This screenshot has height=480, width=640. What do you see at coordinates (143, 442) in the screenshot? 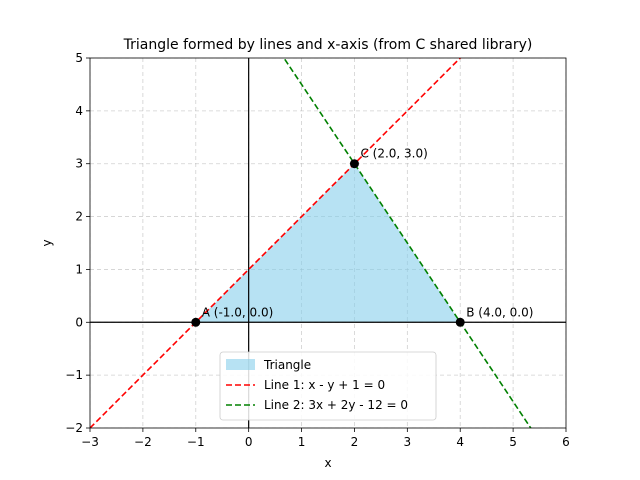
I see `x-tick-label: −2` at bounding box center [143, 442].